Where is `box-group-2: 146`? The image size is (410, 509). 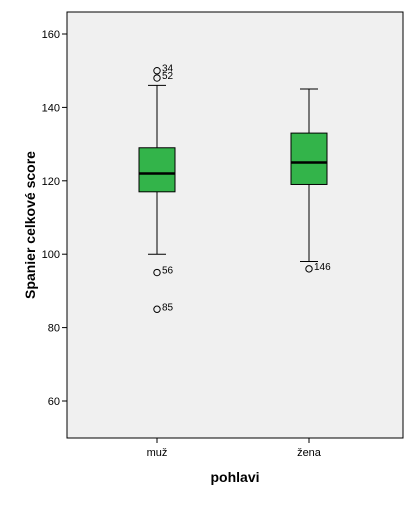 box-group-2: 146 is located at coordinates (310, 180).